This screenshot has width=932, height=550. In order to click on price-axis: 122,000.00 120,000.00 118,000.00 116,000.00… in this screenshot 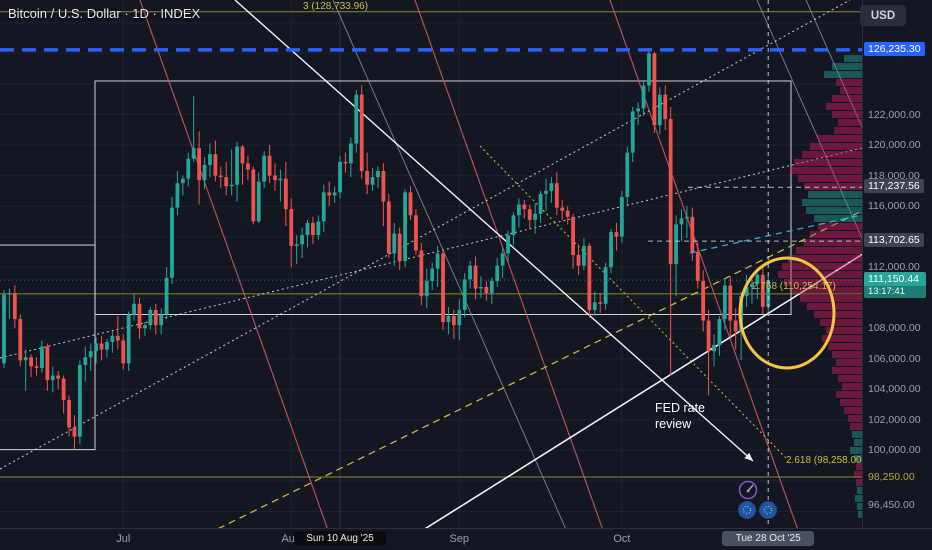, I will do `click(897, 264)`.